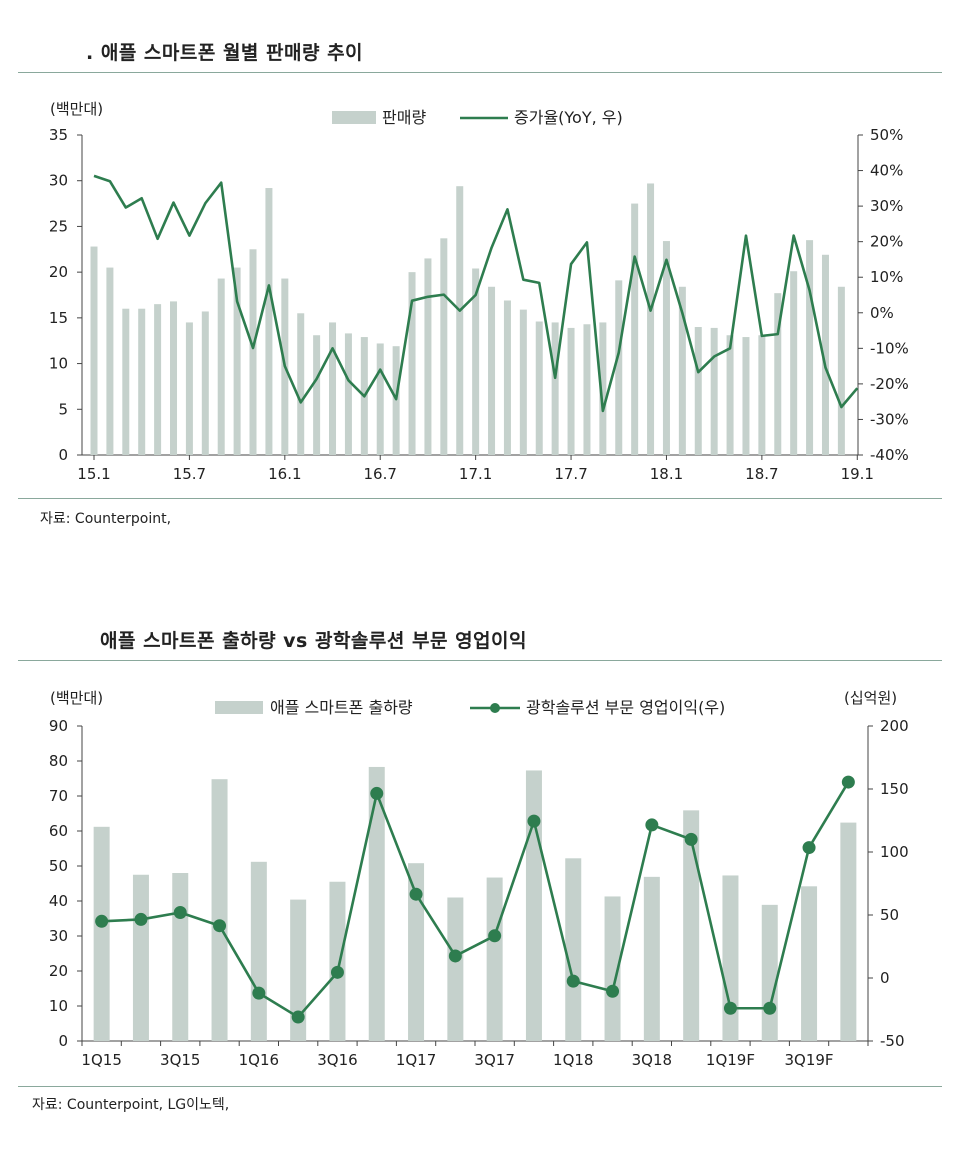 The image size is (960, 1162). I want to click on x-tick-label: 15.1, so click(93, 474).